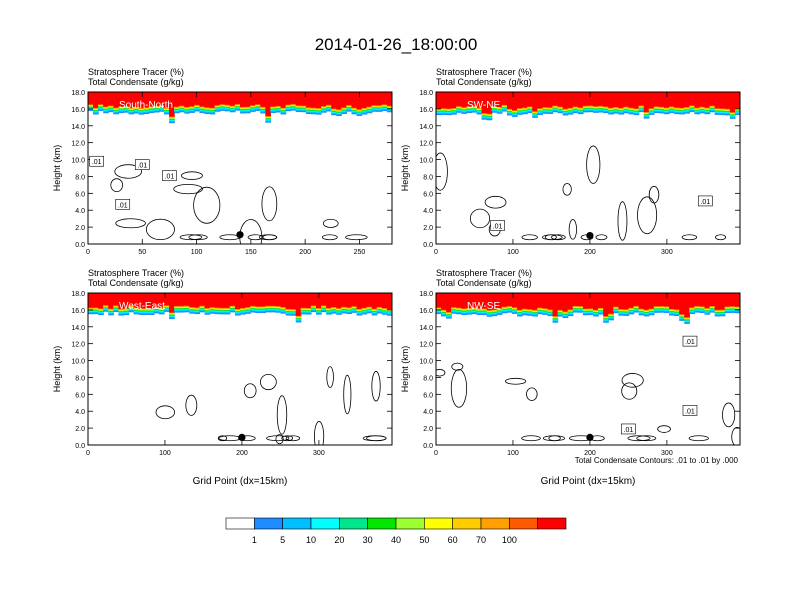 Image resolution: width=792 pixels, height=612 pixels. I want to click on contour-label-box, so click(628, 429).